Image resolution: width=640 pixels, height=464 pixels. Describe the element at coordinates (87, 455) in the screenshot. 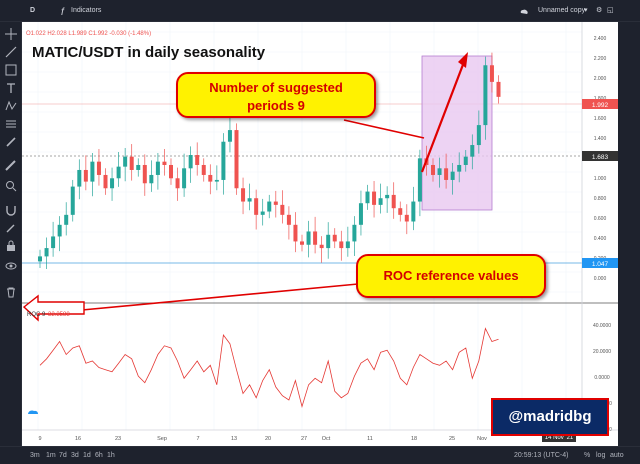

I see `range-1d: 1d` at that location.